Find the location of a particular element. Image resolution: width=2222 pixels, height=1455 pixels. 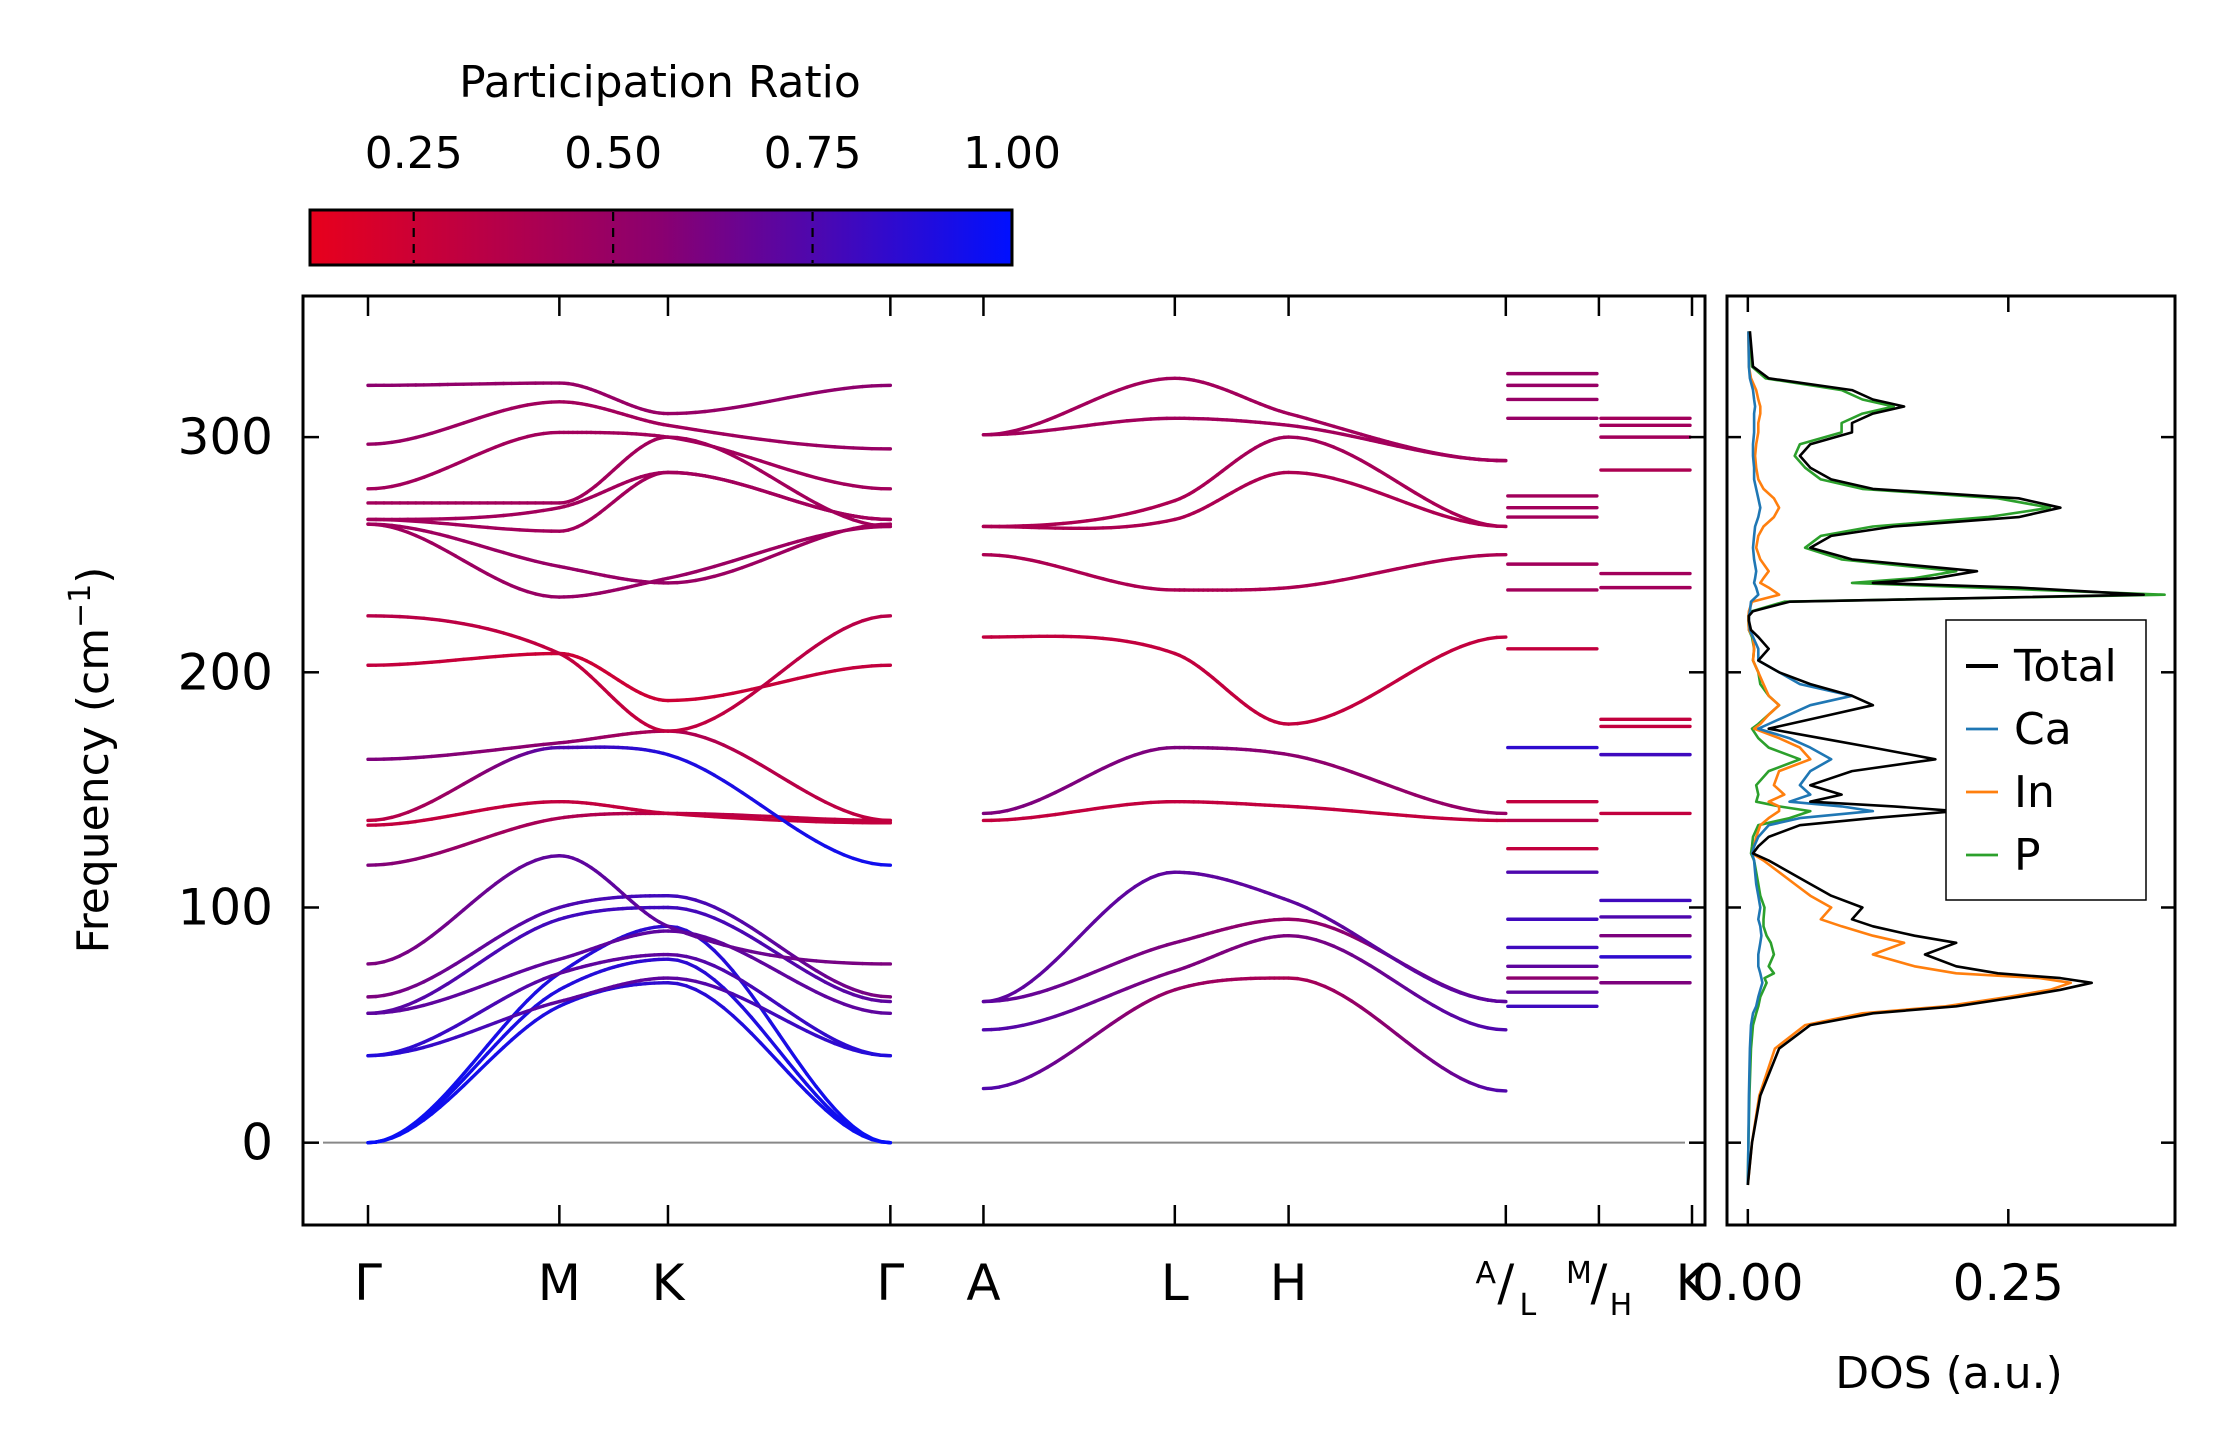

kpoint-label: A is located at coordinates (983, 1283).